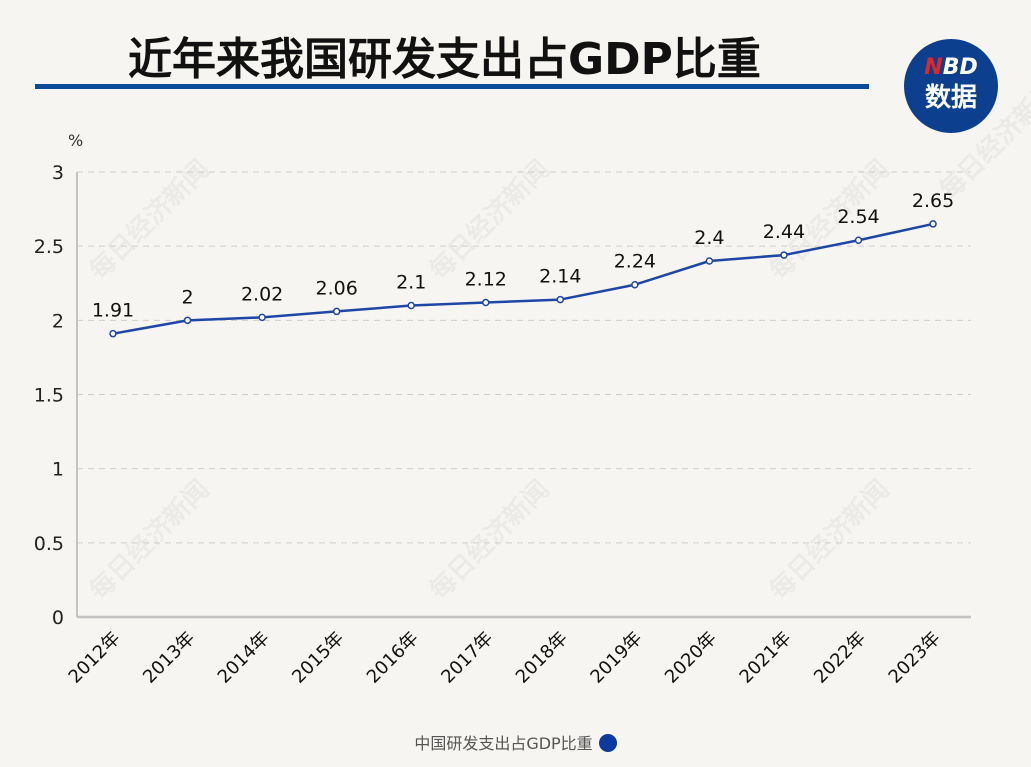  What do you see at coordinates (766, 658) in the screenshot?
I see `x-tick-label: 2021年` at bounding box center [766, 658].